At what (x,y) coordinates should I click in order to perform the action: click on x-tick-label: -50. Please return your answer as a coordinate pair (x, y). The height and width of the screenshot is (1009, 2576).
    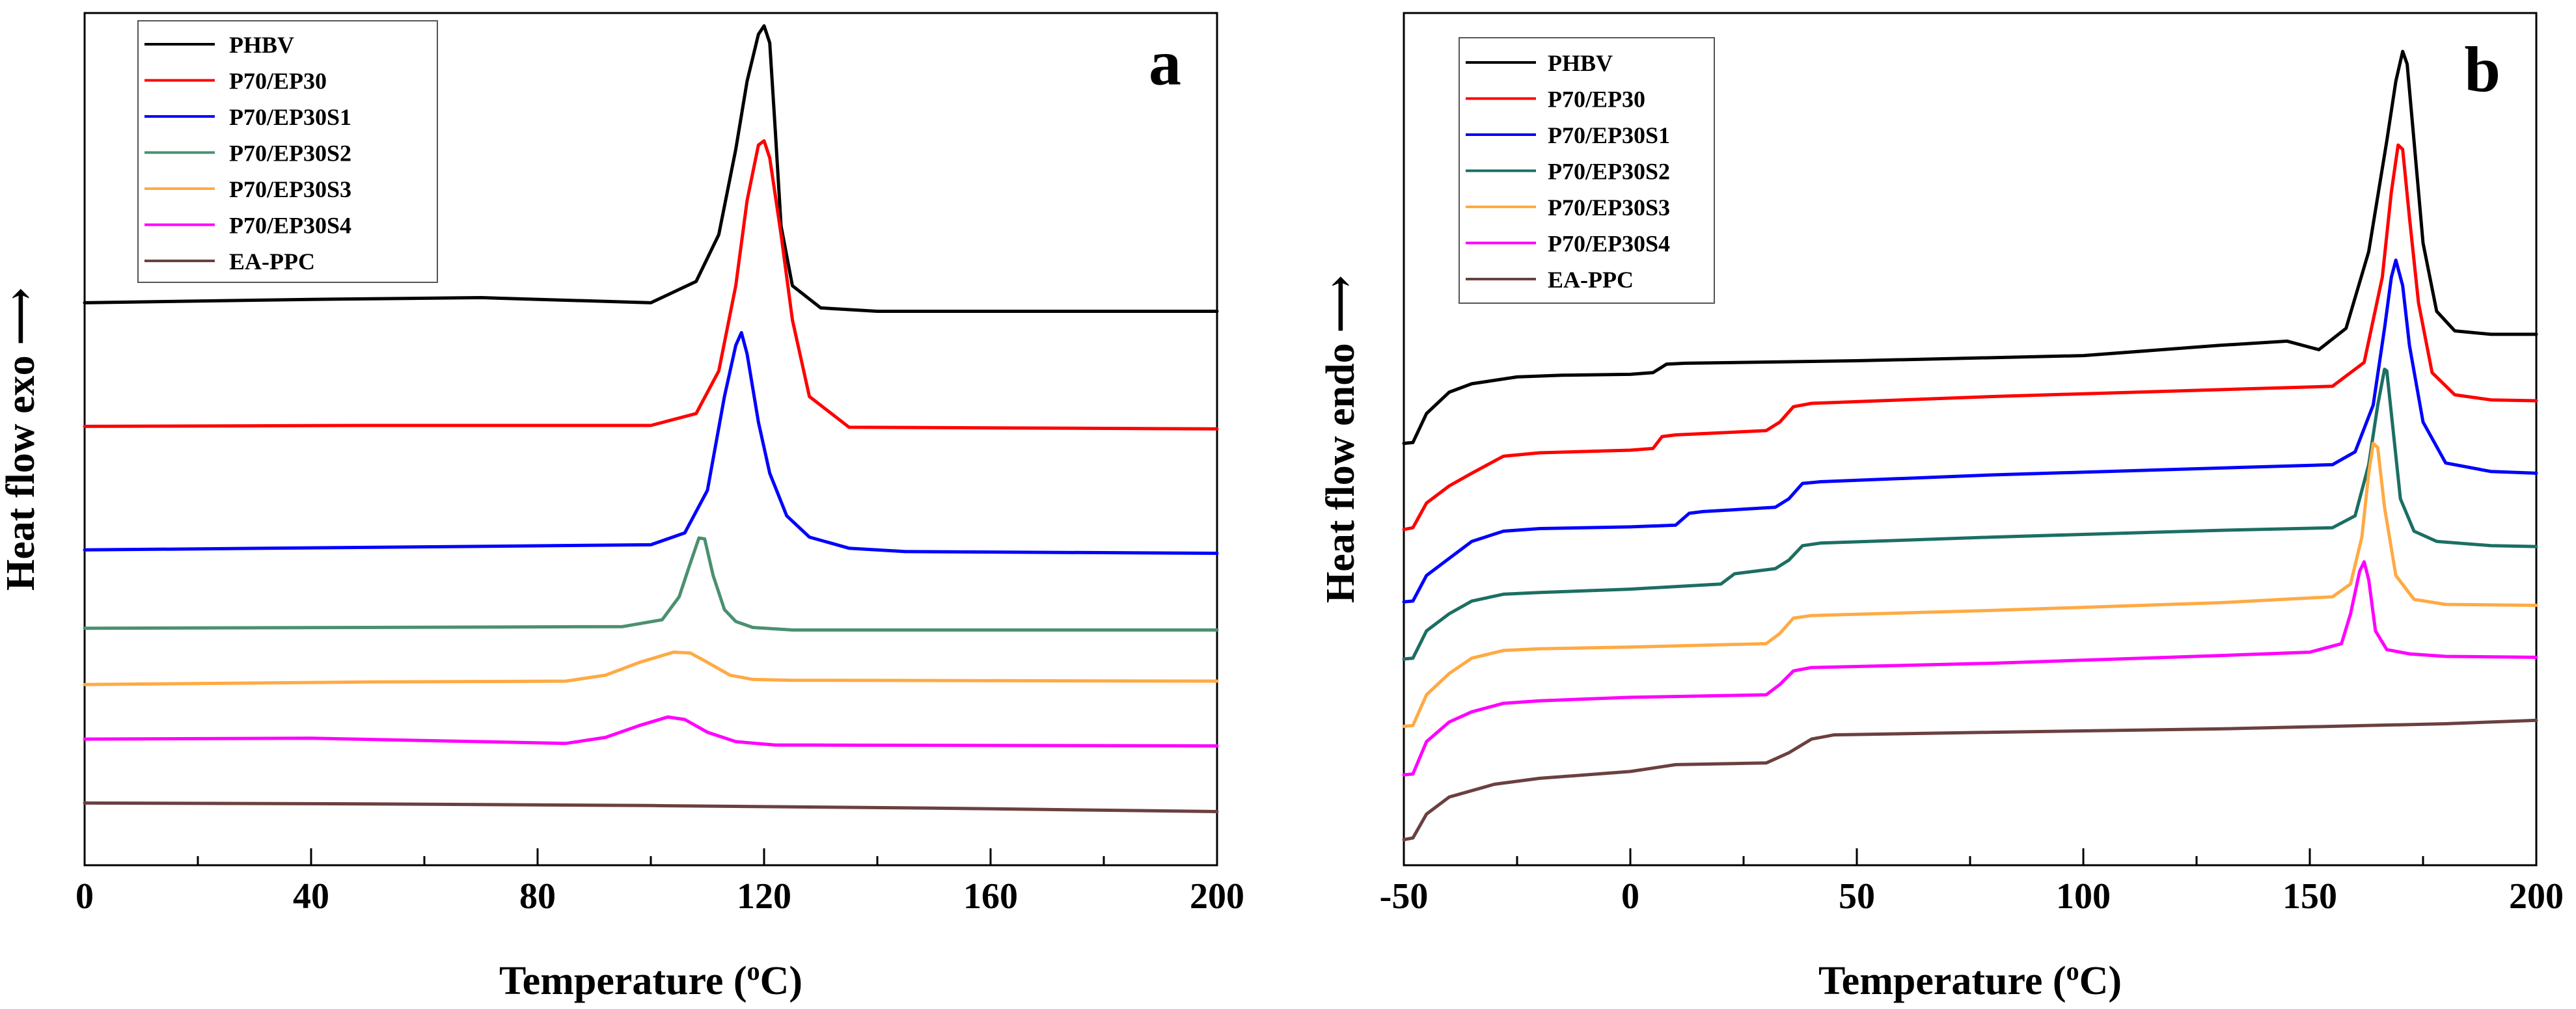
    Looking at the image, I should click on (1405, 896).